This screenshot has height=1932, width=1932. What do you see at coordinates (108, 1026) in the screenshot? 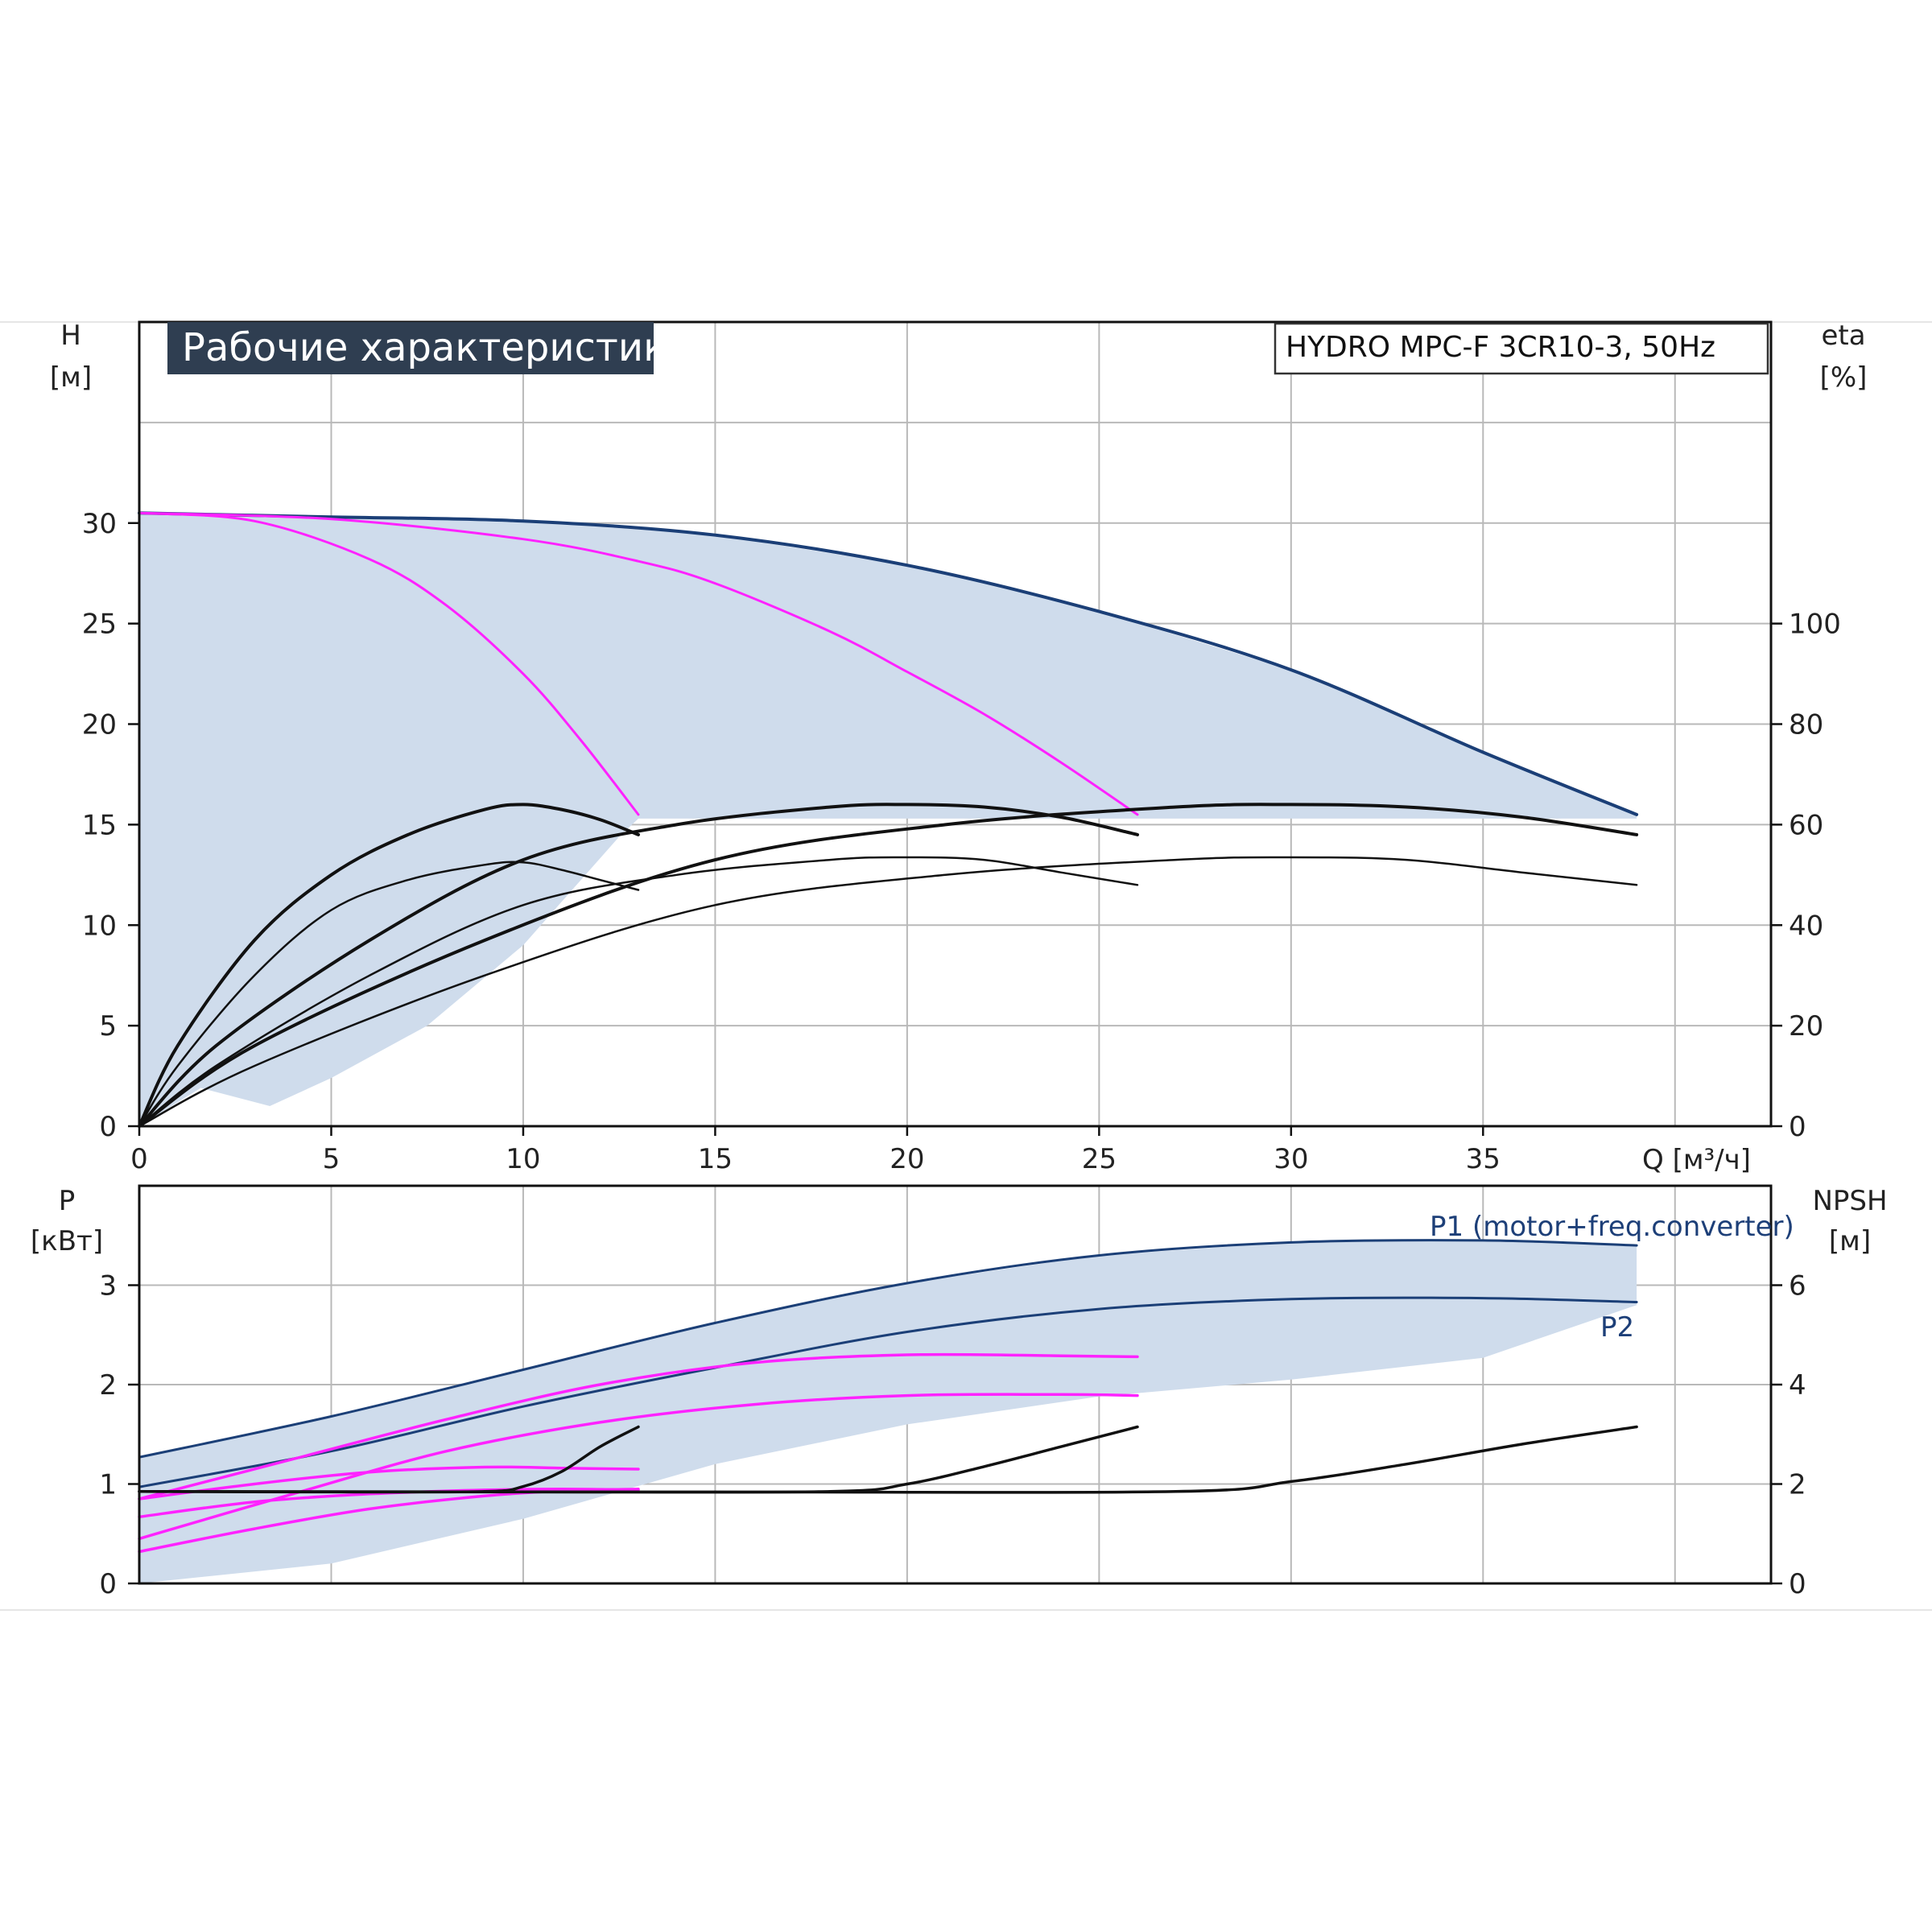
I see `y-tick-label: 5` at bounding box center [108, 1026].